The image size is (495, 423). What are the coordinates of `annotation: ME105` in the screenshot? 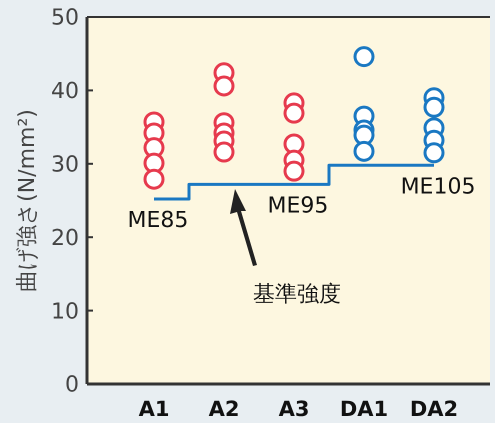 It's located at (438, 187).